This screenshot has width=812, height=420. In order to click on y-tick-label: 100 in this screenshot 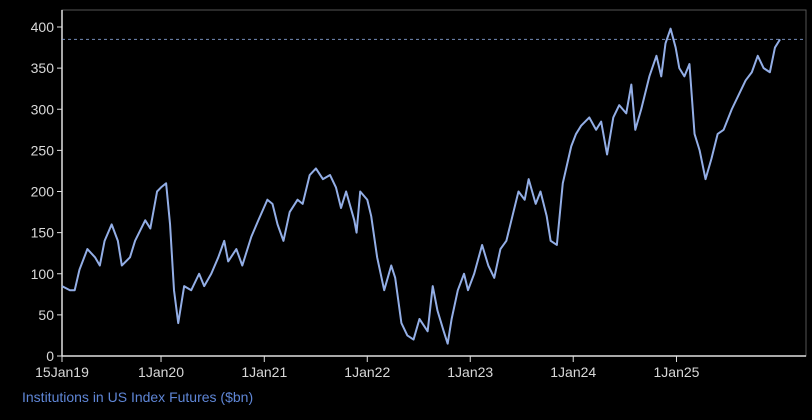, I will do `click(43, 274)`.